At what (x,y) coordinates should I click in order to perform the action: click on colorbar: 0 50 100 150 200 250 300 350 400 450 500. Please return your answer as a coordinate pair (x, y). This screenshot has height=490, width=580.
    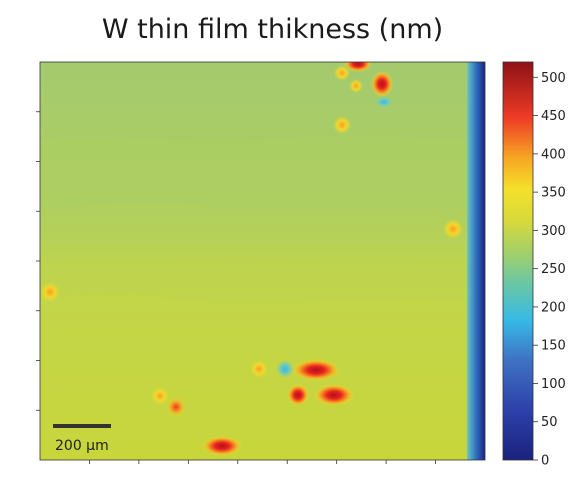
    Looking at the image, I should click on (534, 265).